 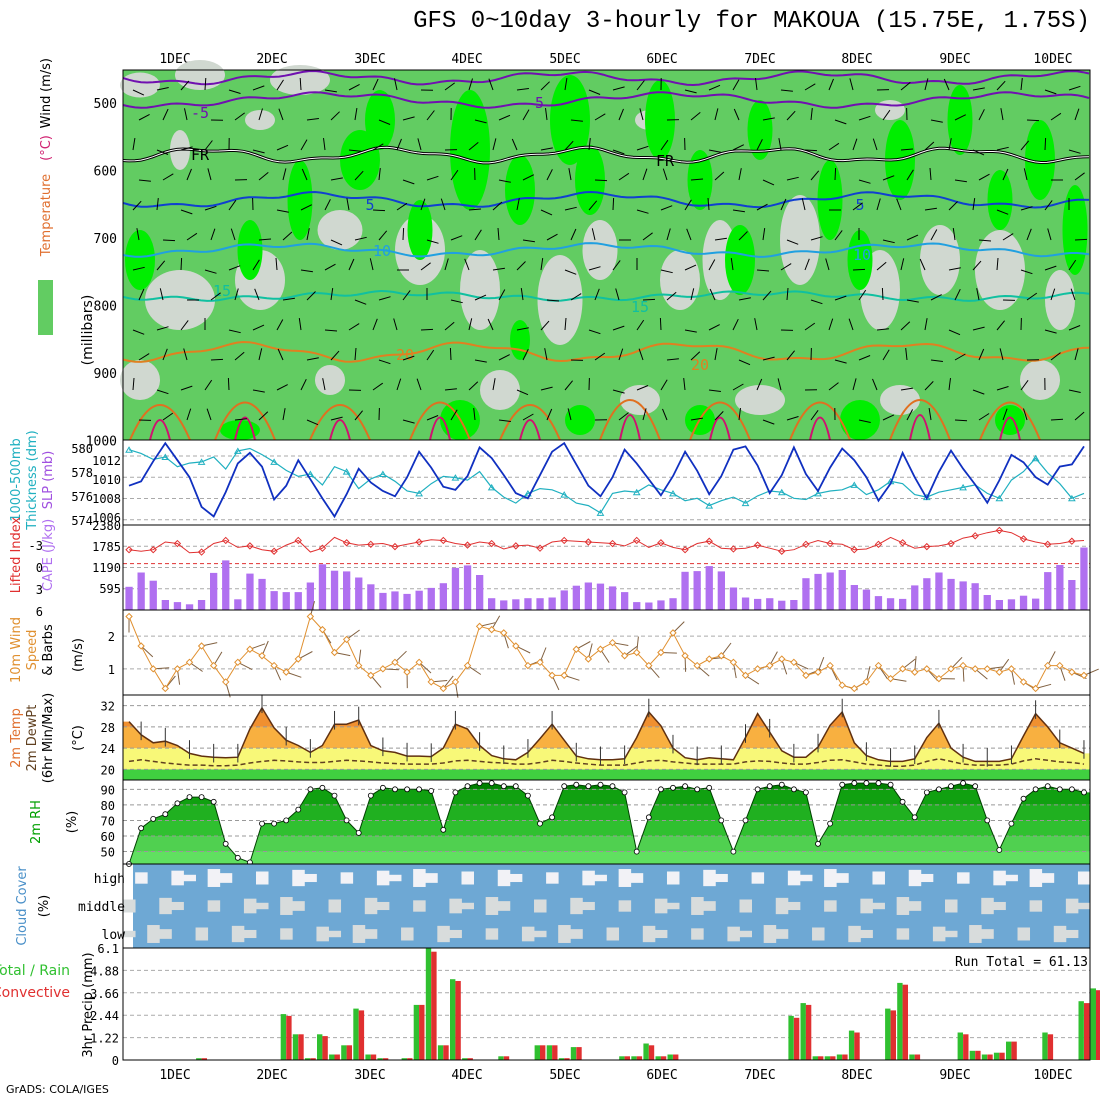 What do you see at coordinates (611, 878) in the screenshot?
I see `cloud-row-high` at bounding box center [611, 878].